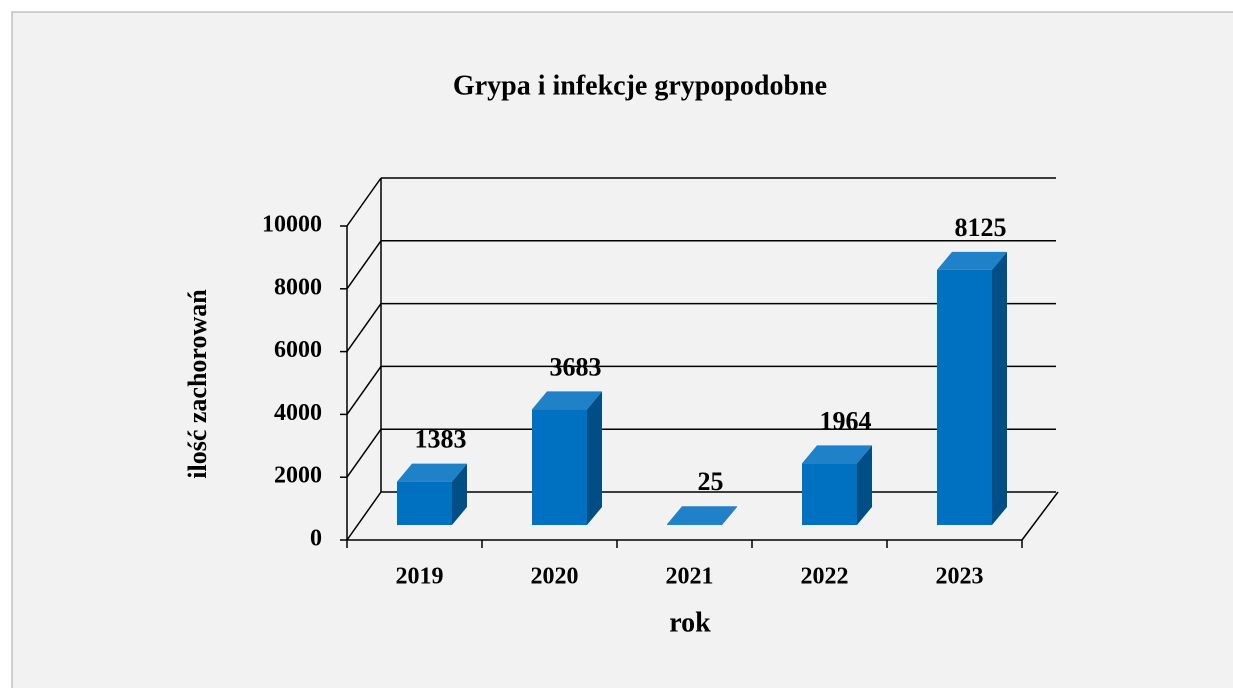  I want to click on value-label: 1964, so click(846, 420).